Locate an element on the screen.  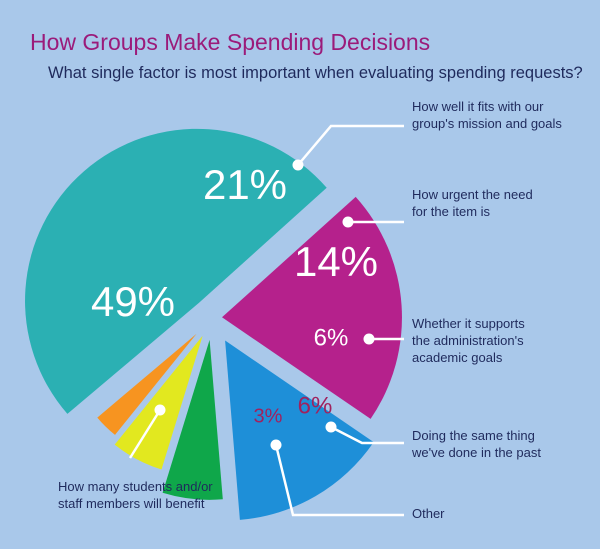
callout-label-line: for the item is is located at coordinates (451, 211).